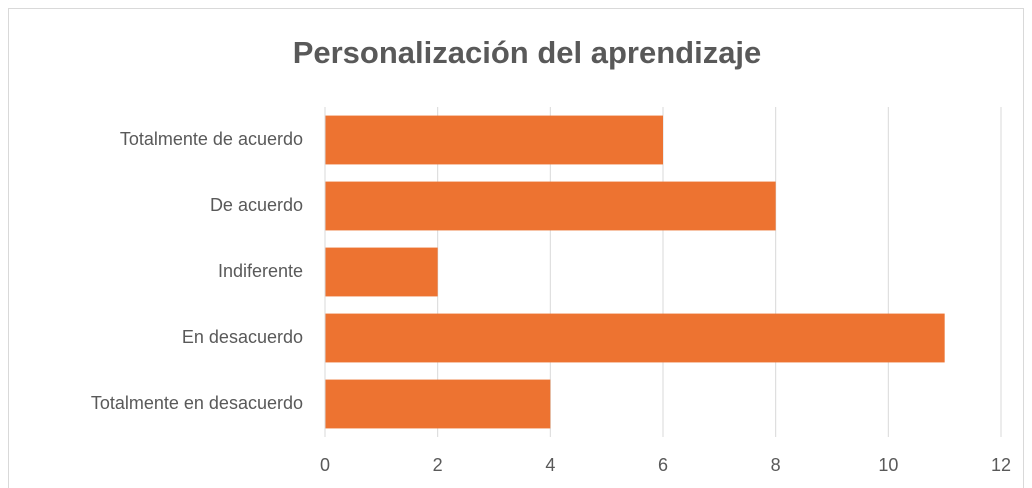 The image size is (1032, 488). What do you see at coordinates (256, 205) in the screenshot?
I see `y-tick-label: De acuerdo` at bounding box center [256, 205].